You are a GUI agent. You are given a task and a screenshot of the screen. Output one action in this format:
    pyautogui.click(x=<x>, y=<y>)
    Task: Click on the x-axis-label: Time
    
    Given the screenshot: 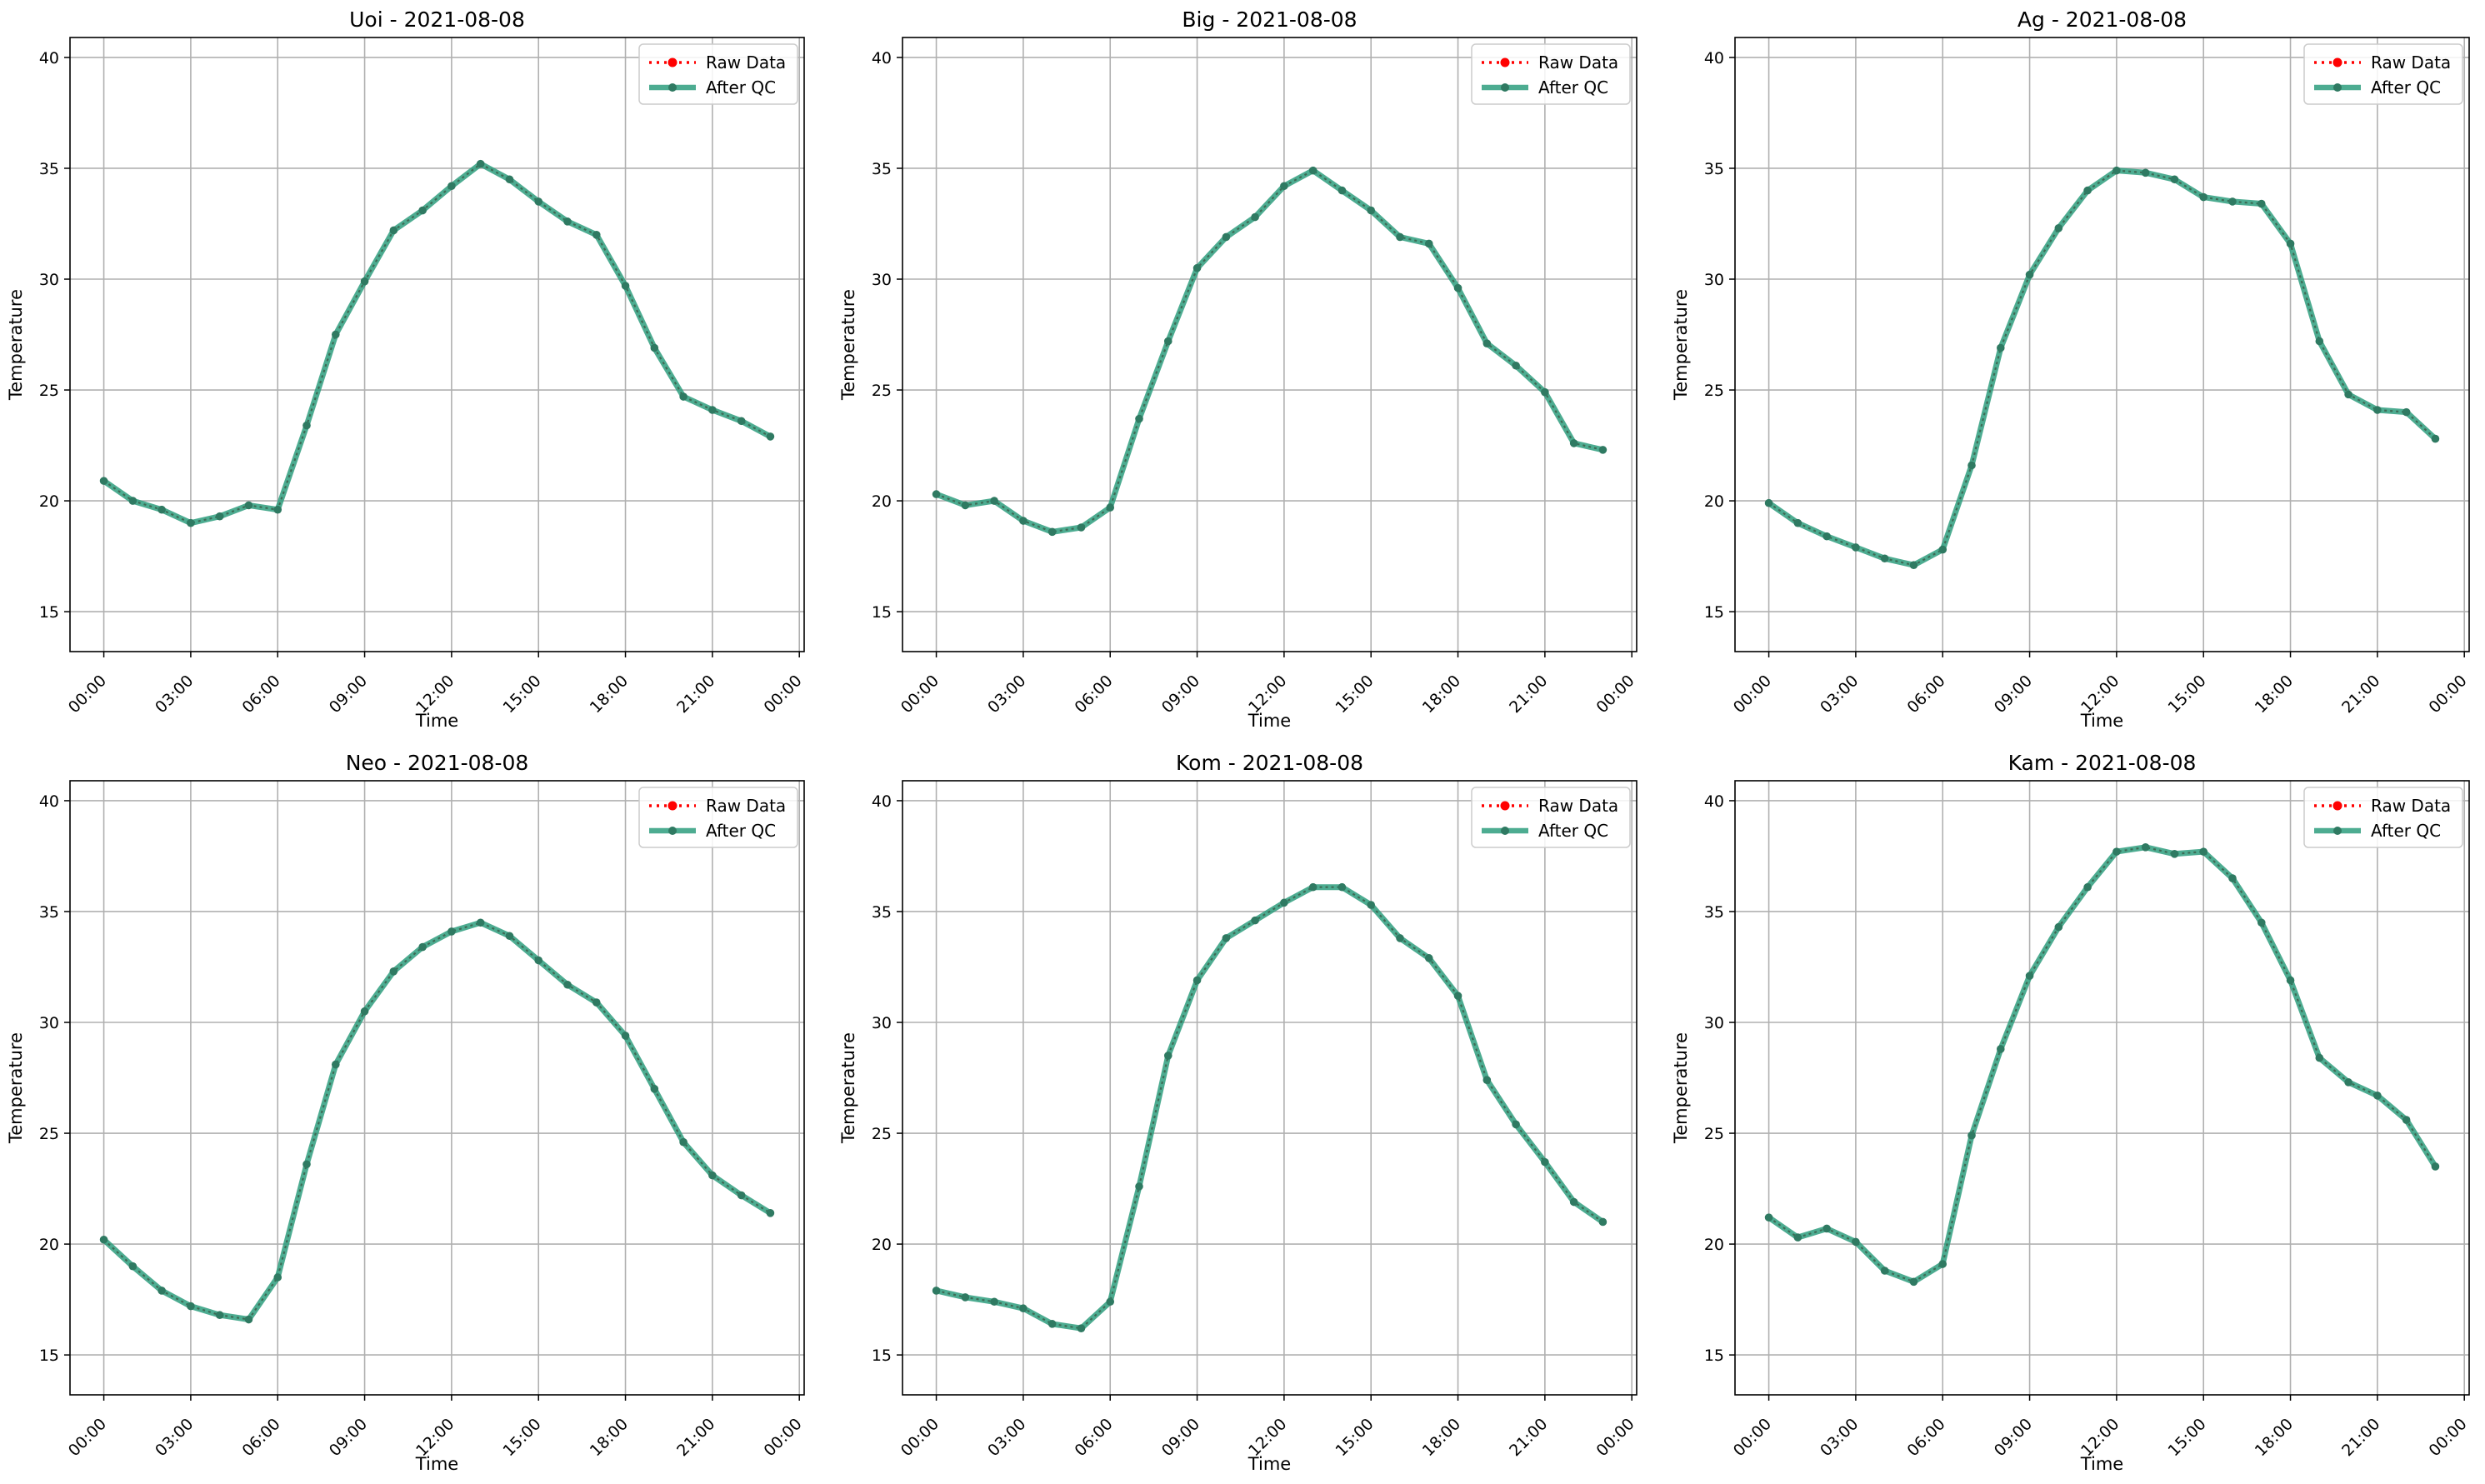 What is the action you would take?
    pyautogui.click(x=436, y=1464)
    